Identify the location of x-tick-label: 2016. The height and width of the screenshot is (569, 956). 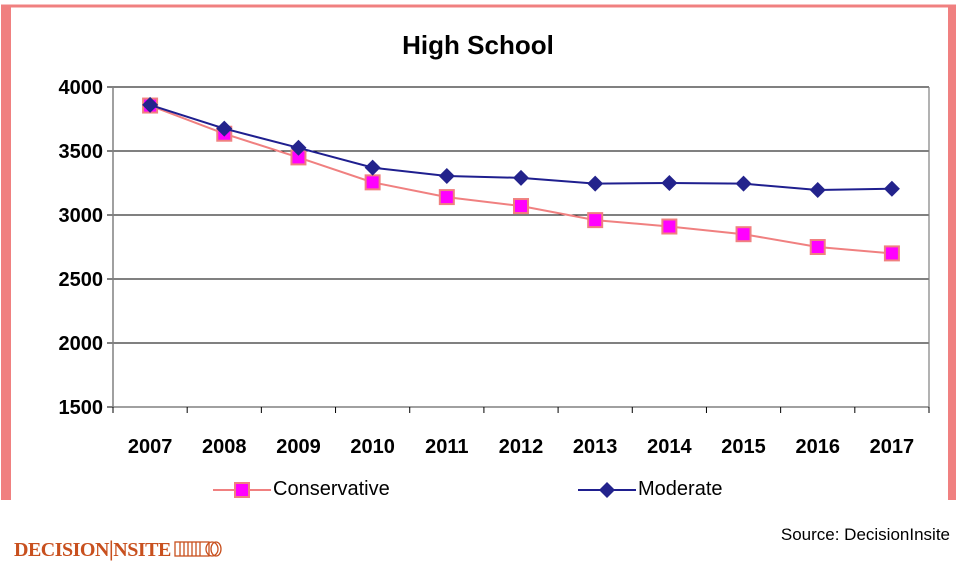
(817, 447).